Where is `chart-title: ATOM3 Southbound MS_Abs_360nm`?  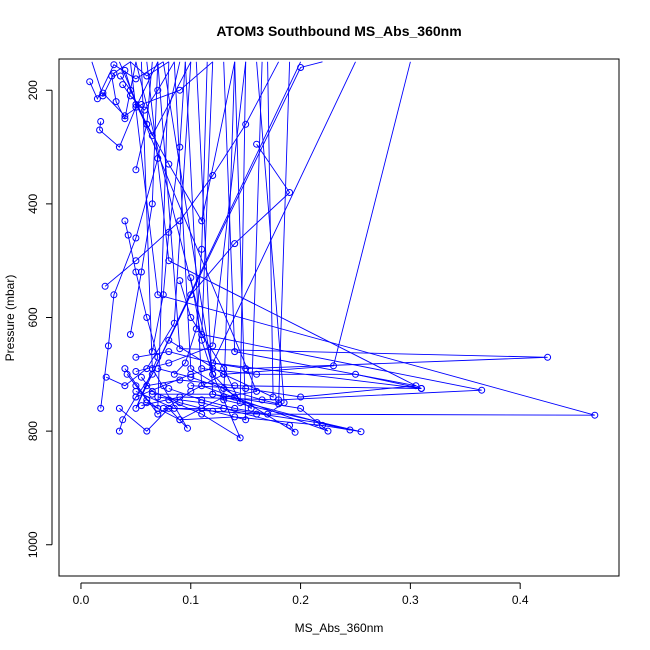
chart-title: ATOM3 Southbound MS_Abs_360nm is located at coordinates (338, 31).